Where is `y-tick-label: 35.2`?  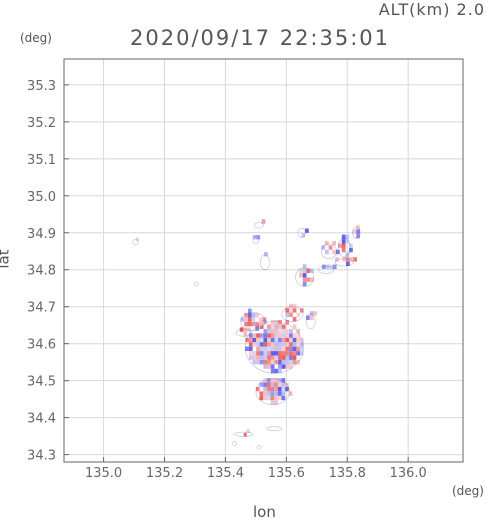 y-tick-label: 35.2 is located at coordinates (41, 123).